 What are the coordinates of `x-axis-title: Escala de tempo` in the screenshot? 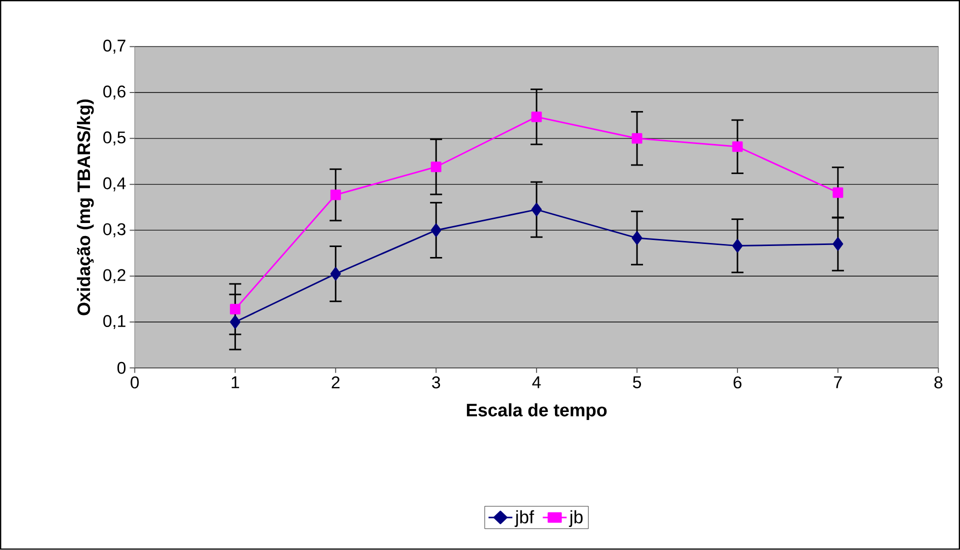 It's located at (536, 411).